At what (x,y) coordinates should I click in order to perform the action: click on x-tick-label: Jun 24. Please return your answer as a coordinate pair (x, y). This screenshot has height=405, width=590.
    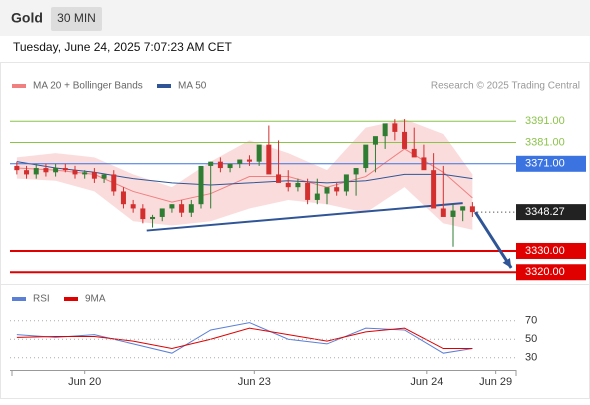
    Looking at the image, I should click on (426, 382).